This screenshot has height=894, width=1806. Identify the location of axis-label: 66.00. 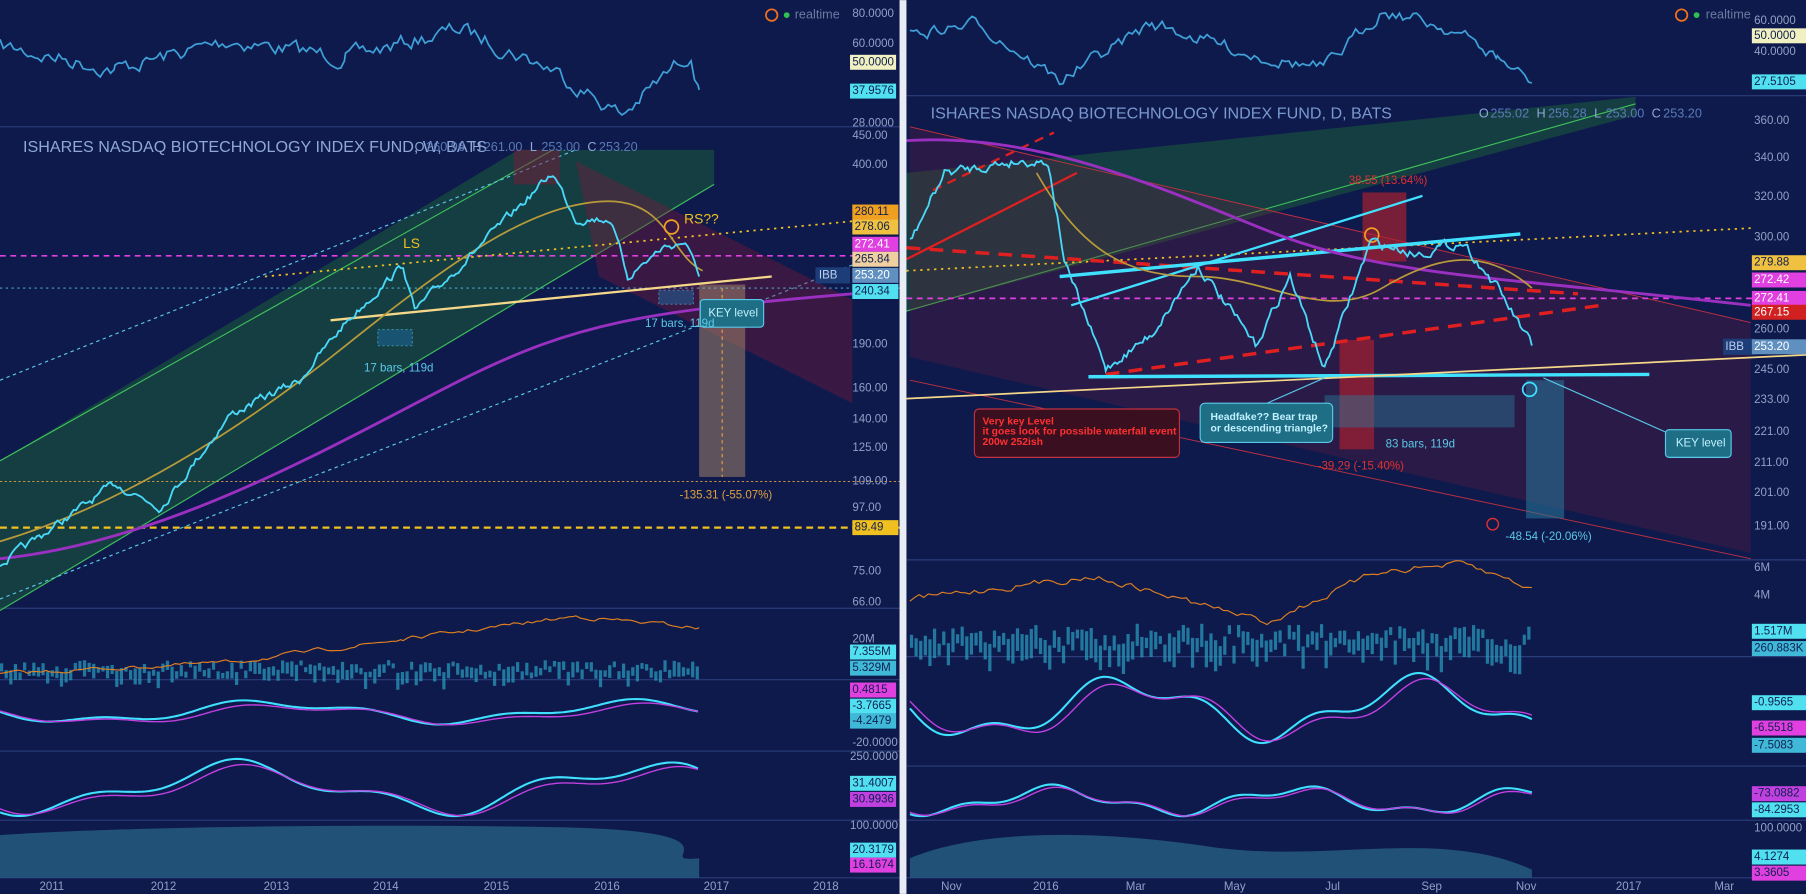
(866, 603).